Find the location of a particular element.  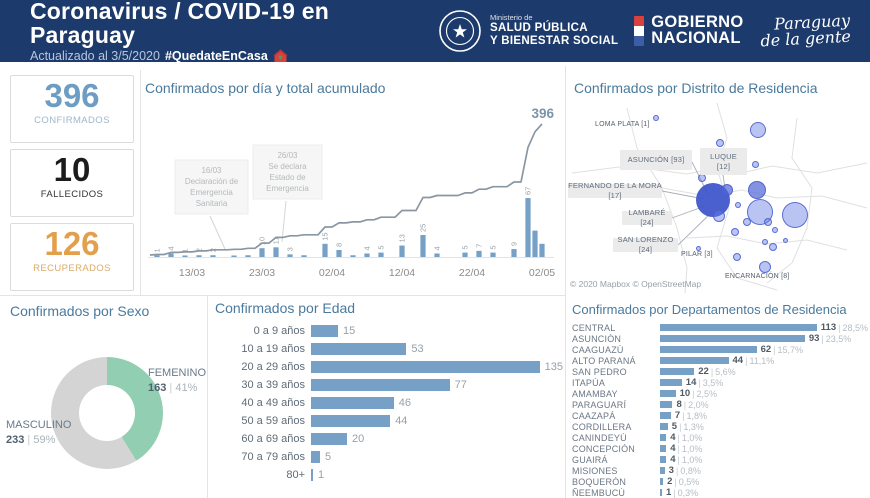

edad-category-label: 30 a 39 años is located at coordinates (273, 385).